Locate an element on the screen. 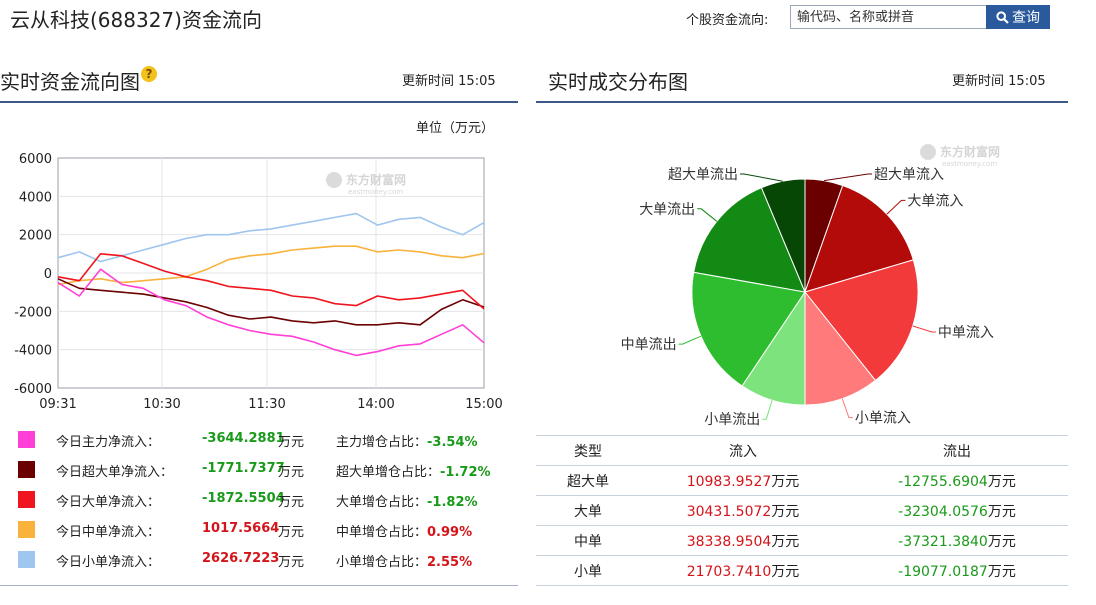 This screenshot has width=1096, height=605. legend-value: -1872.5504 is located at coordinates (243, 498).